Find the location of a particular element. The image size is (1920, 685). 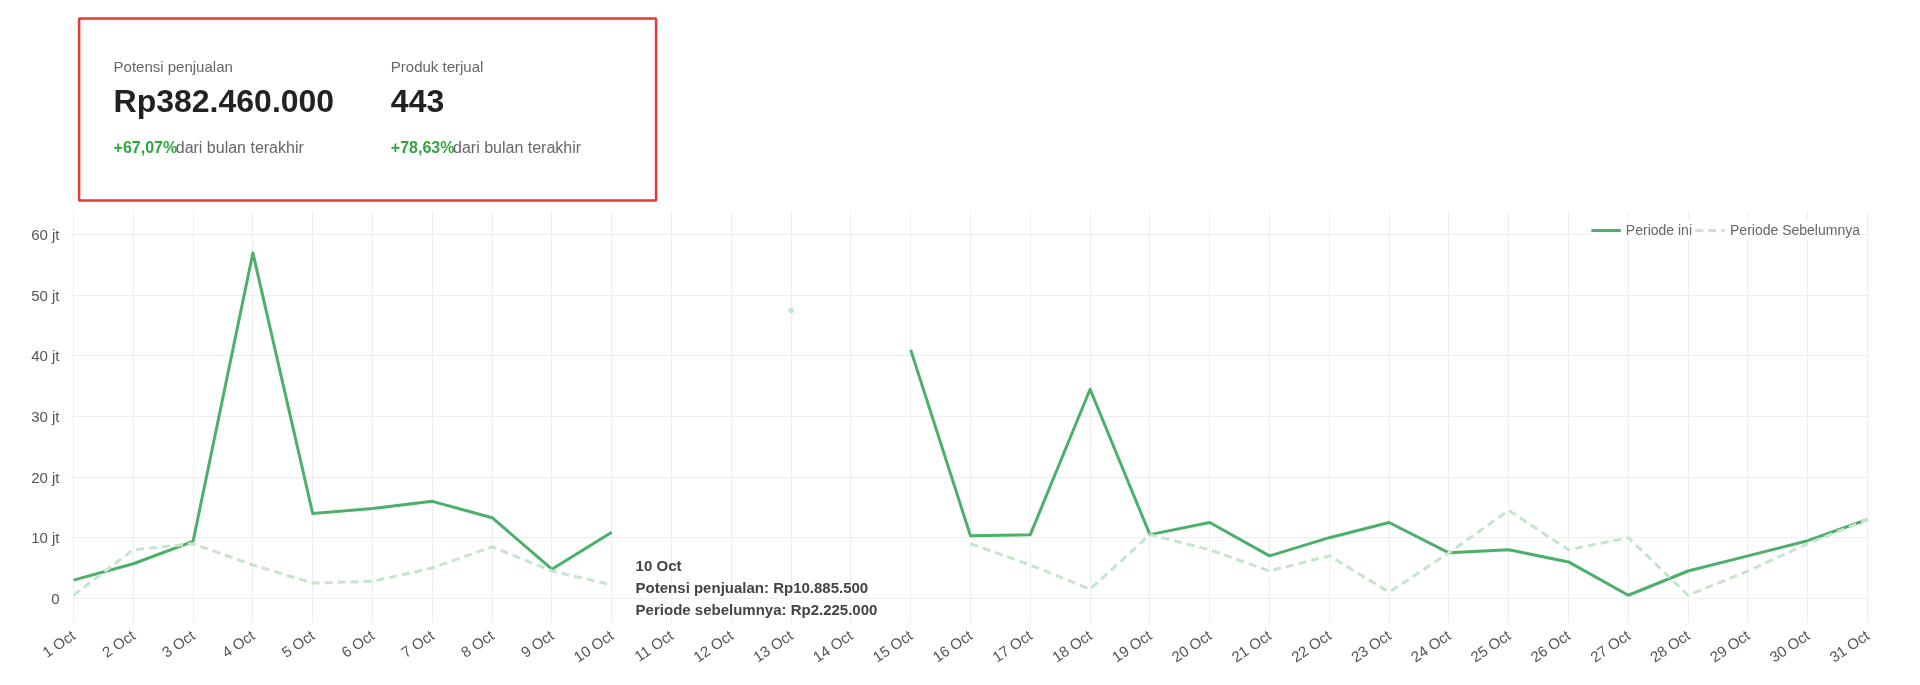

x-tick-label: 13 Oct is located at coordinates (773, 646).